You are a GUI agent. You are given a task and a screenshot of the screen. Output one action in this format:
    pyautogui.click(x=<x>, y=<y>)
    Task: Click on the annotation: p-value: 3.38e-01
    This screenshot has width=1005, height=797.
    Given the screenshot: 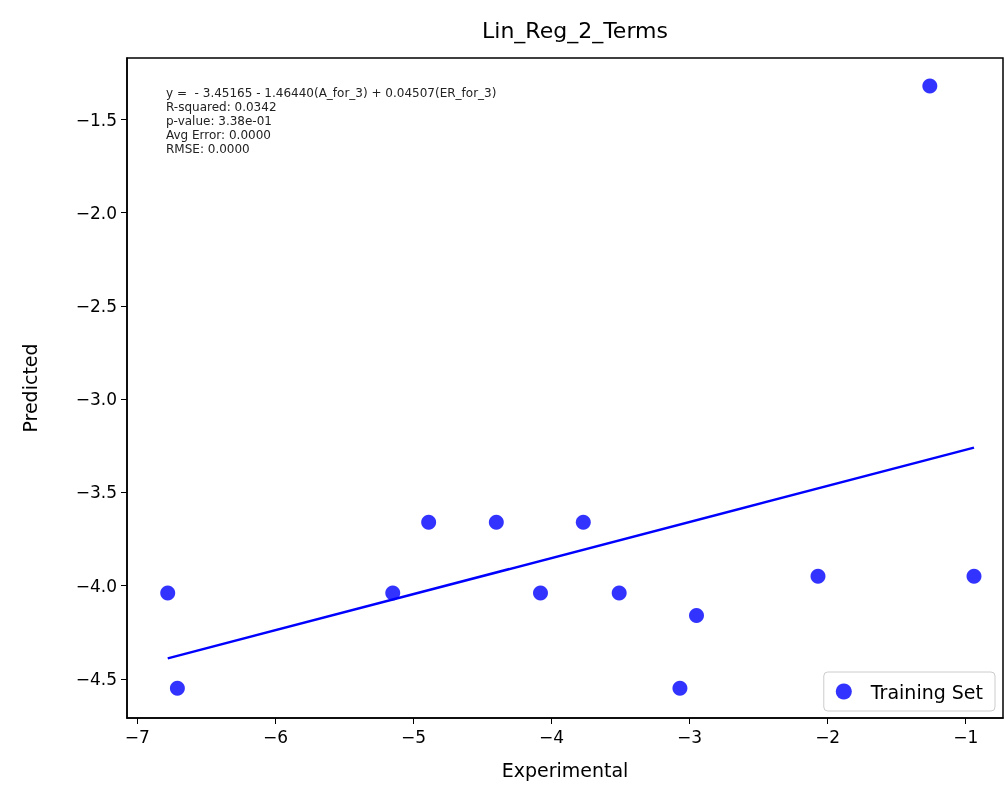 What is the action you would take?
    pyautogui.click(x=219, y=121)
    